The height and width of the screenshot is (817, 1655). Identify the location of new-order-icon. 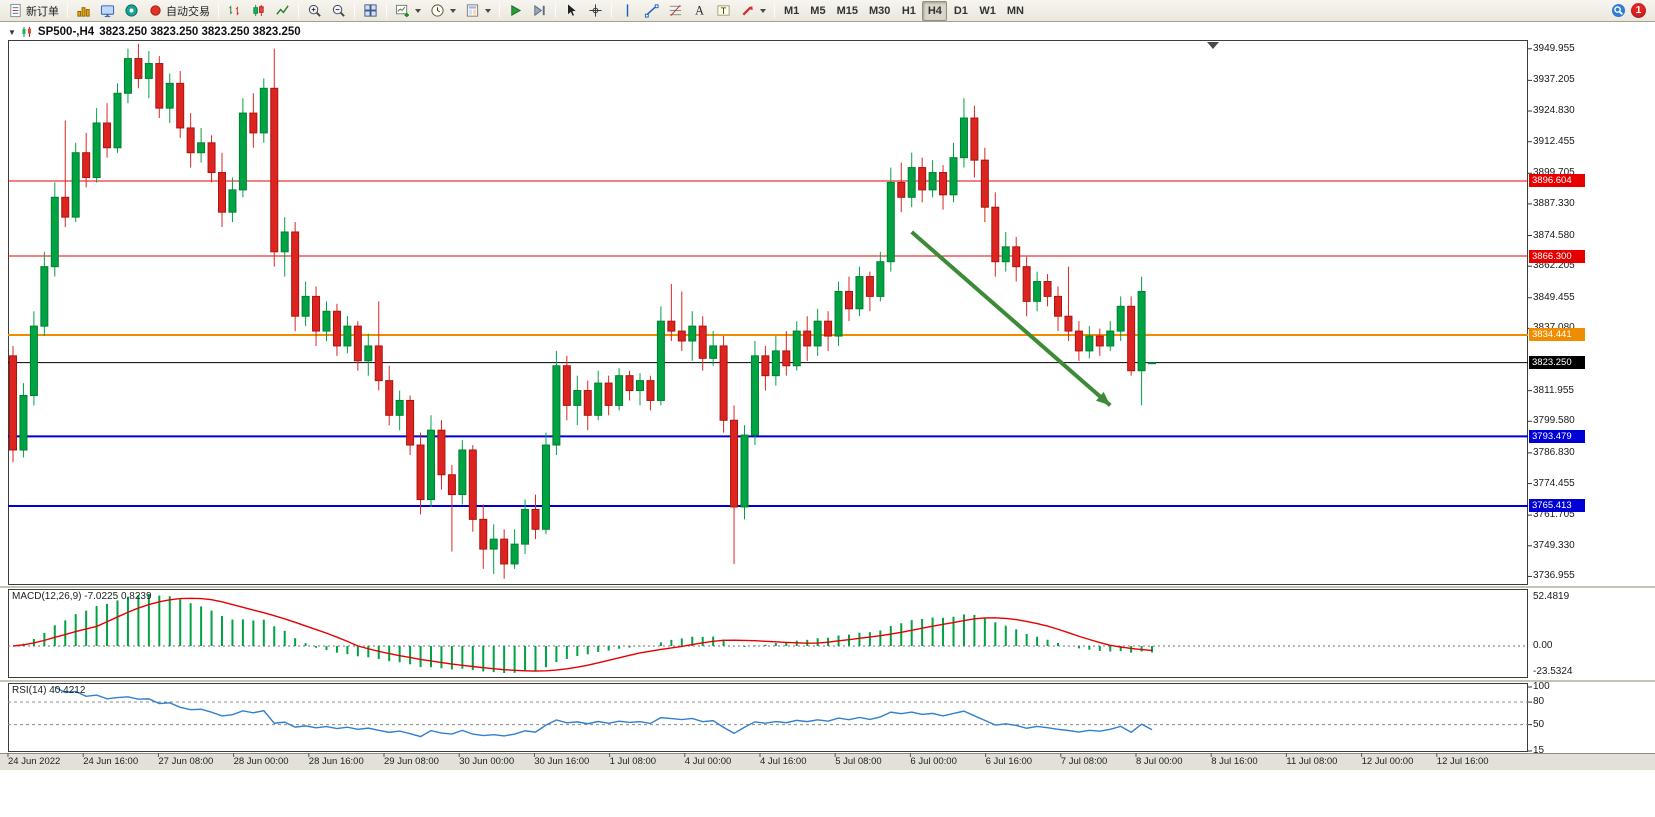
(15, 10).